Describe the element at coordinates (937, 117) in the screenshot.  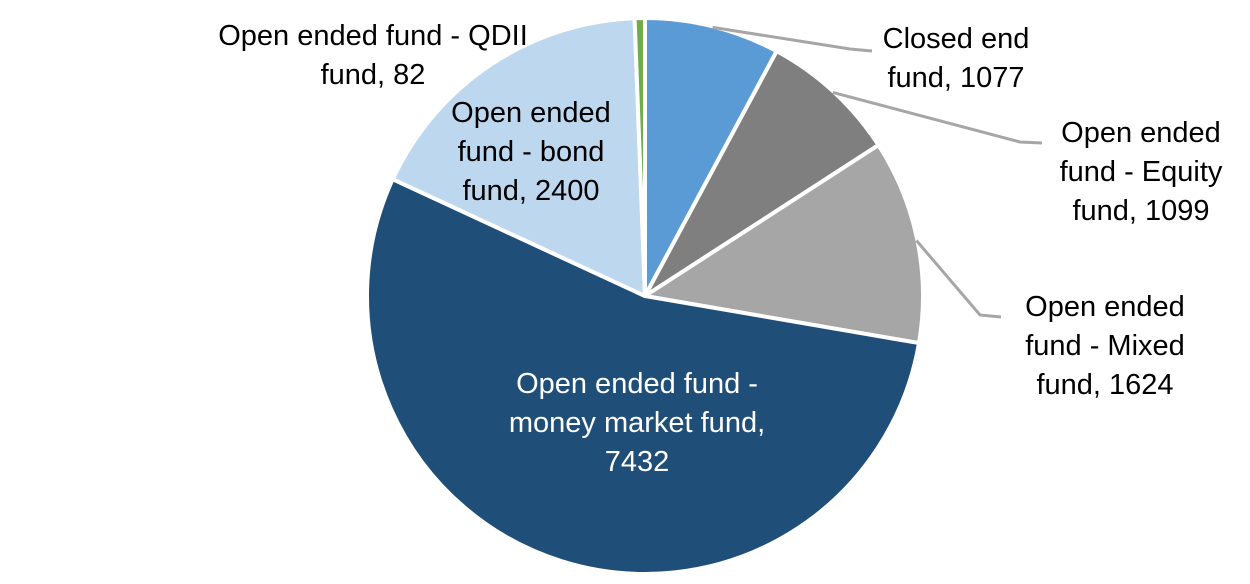
I see `leader-line-equity-fund` at that location.